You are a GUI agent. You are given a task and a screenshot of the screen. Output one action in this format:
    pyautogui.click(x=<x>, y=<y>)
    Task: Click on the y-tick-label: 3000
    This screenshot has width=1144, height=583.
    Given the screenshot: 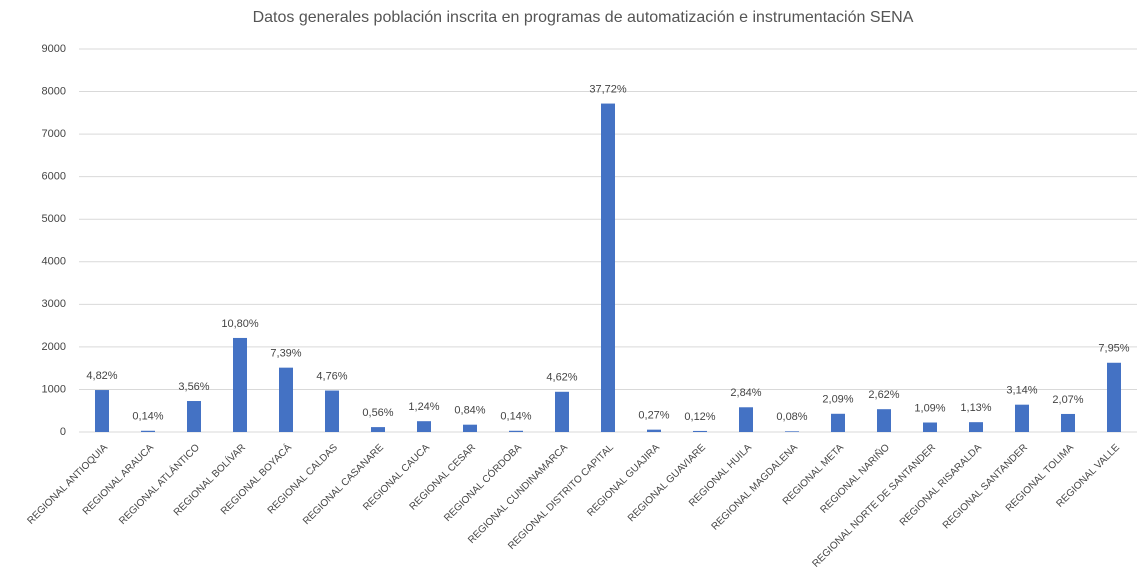 What is the action you would take?
    pyautogui.click(x=54, y=304)
    